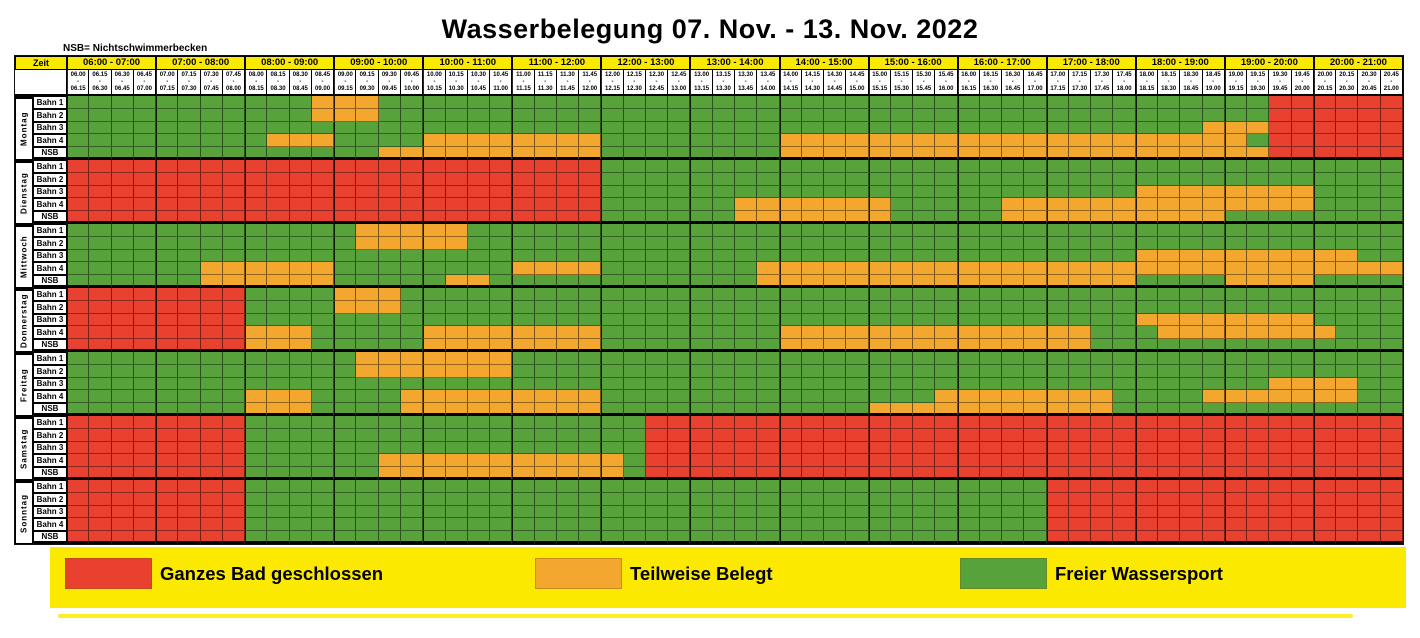 This screenshot has height=638, width=1420. What do you see at coordinates (224, 573) in the screenshot?
I see `legend-item-closed: Ganzes Bad geschlossen` at bounding box center [224, 573].